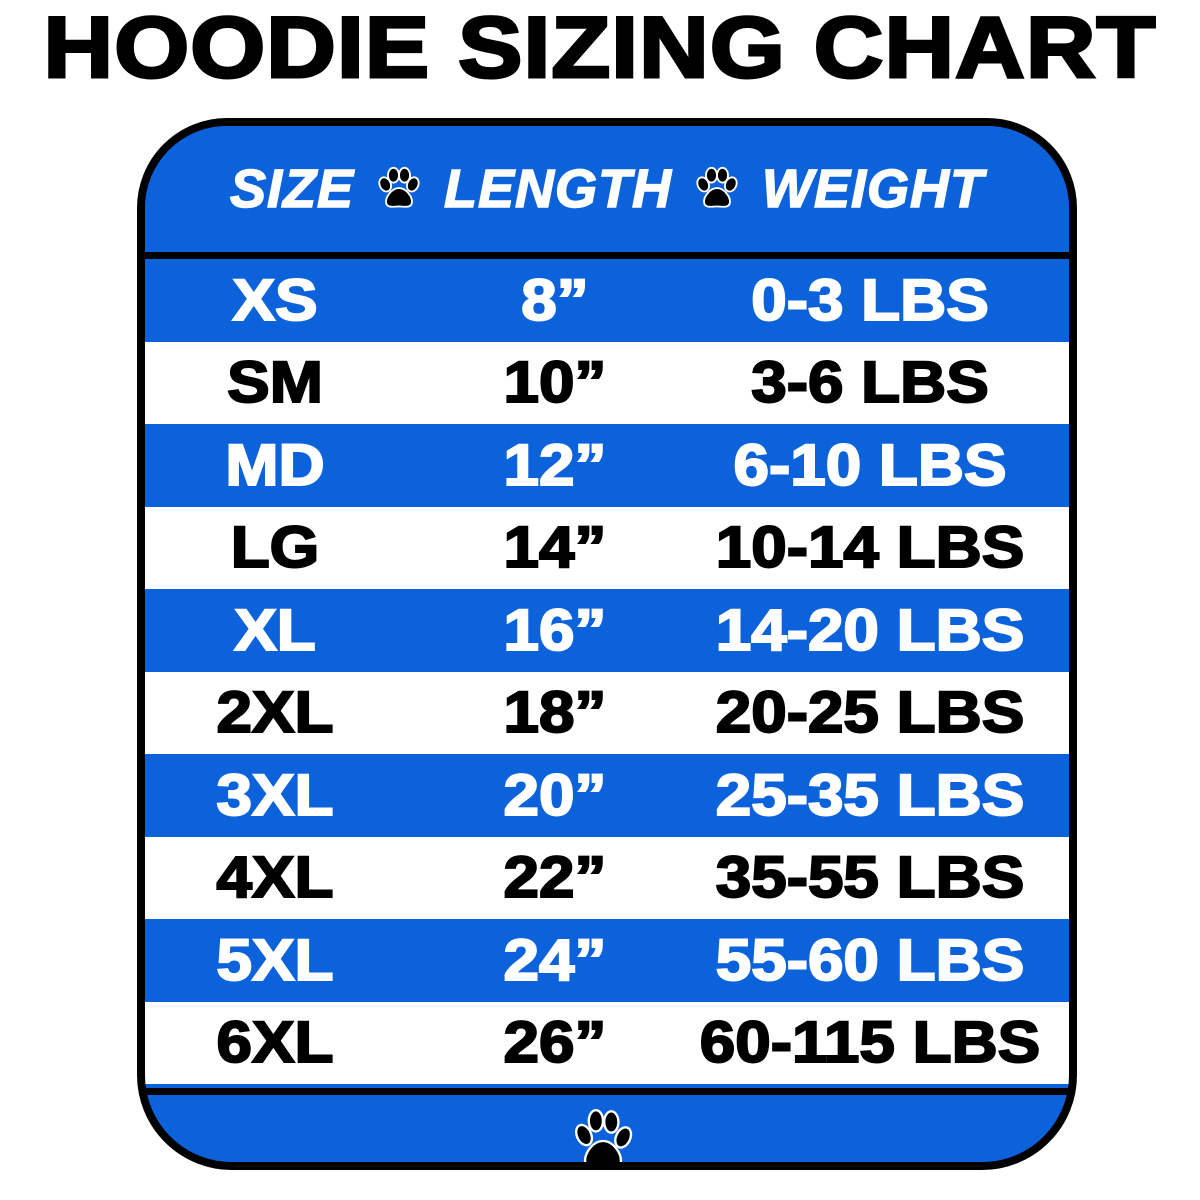  I want to click on cell-size: LG, so click(275, 547).